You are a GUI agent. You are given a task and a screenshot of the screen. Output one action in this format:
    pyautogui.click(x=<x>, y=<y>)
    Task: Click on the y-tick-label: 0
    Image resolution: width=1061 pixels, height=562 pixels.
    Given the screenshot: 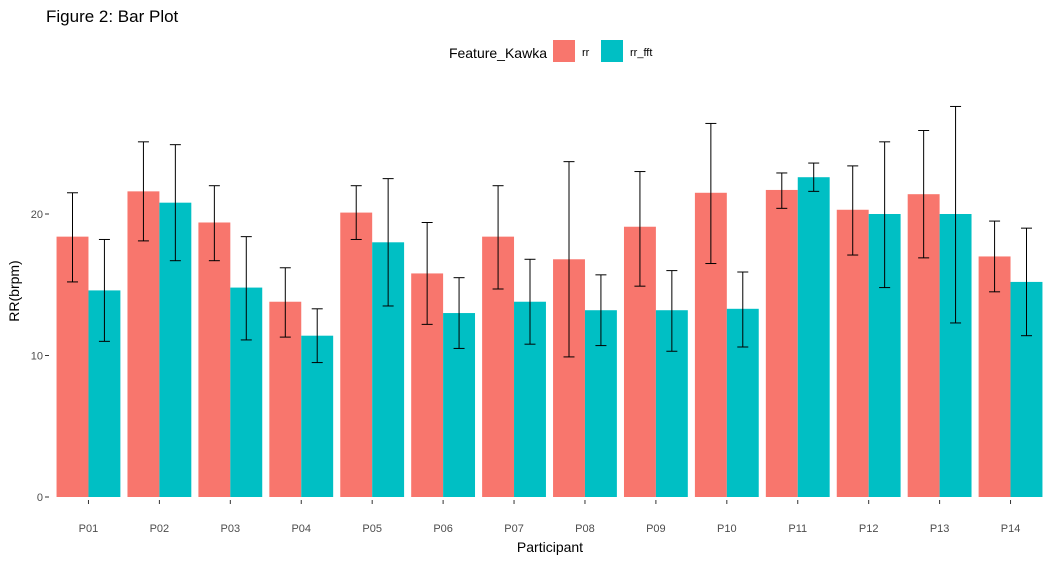 What is the action you would take?
    pyautogui.click(x=40, y=498)
    